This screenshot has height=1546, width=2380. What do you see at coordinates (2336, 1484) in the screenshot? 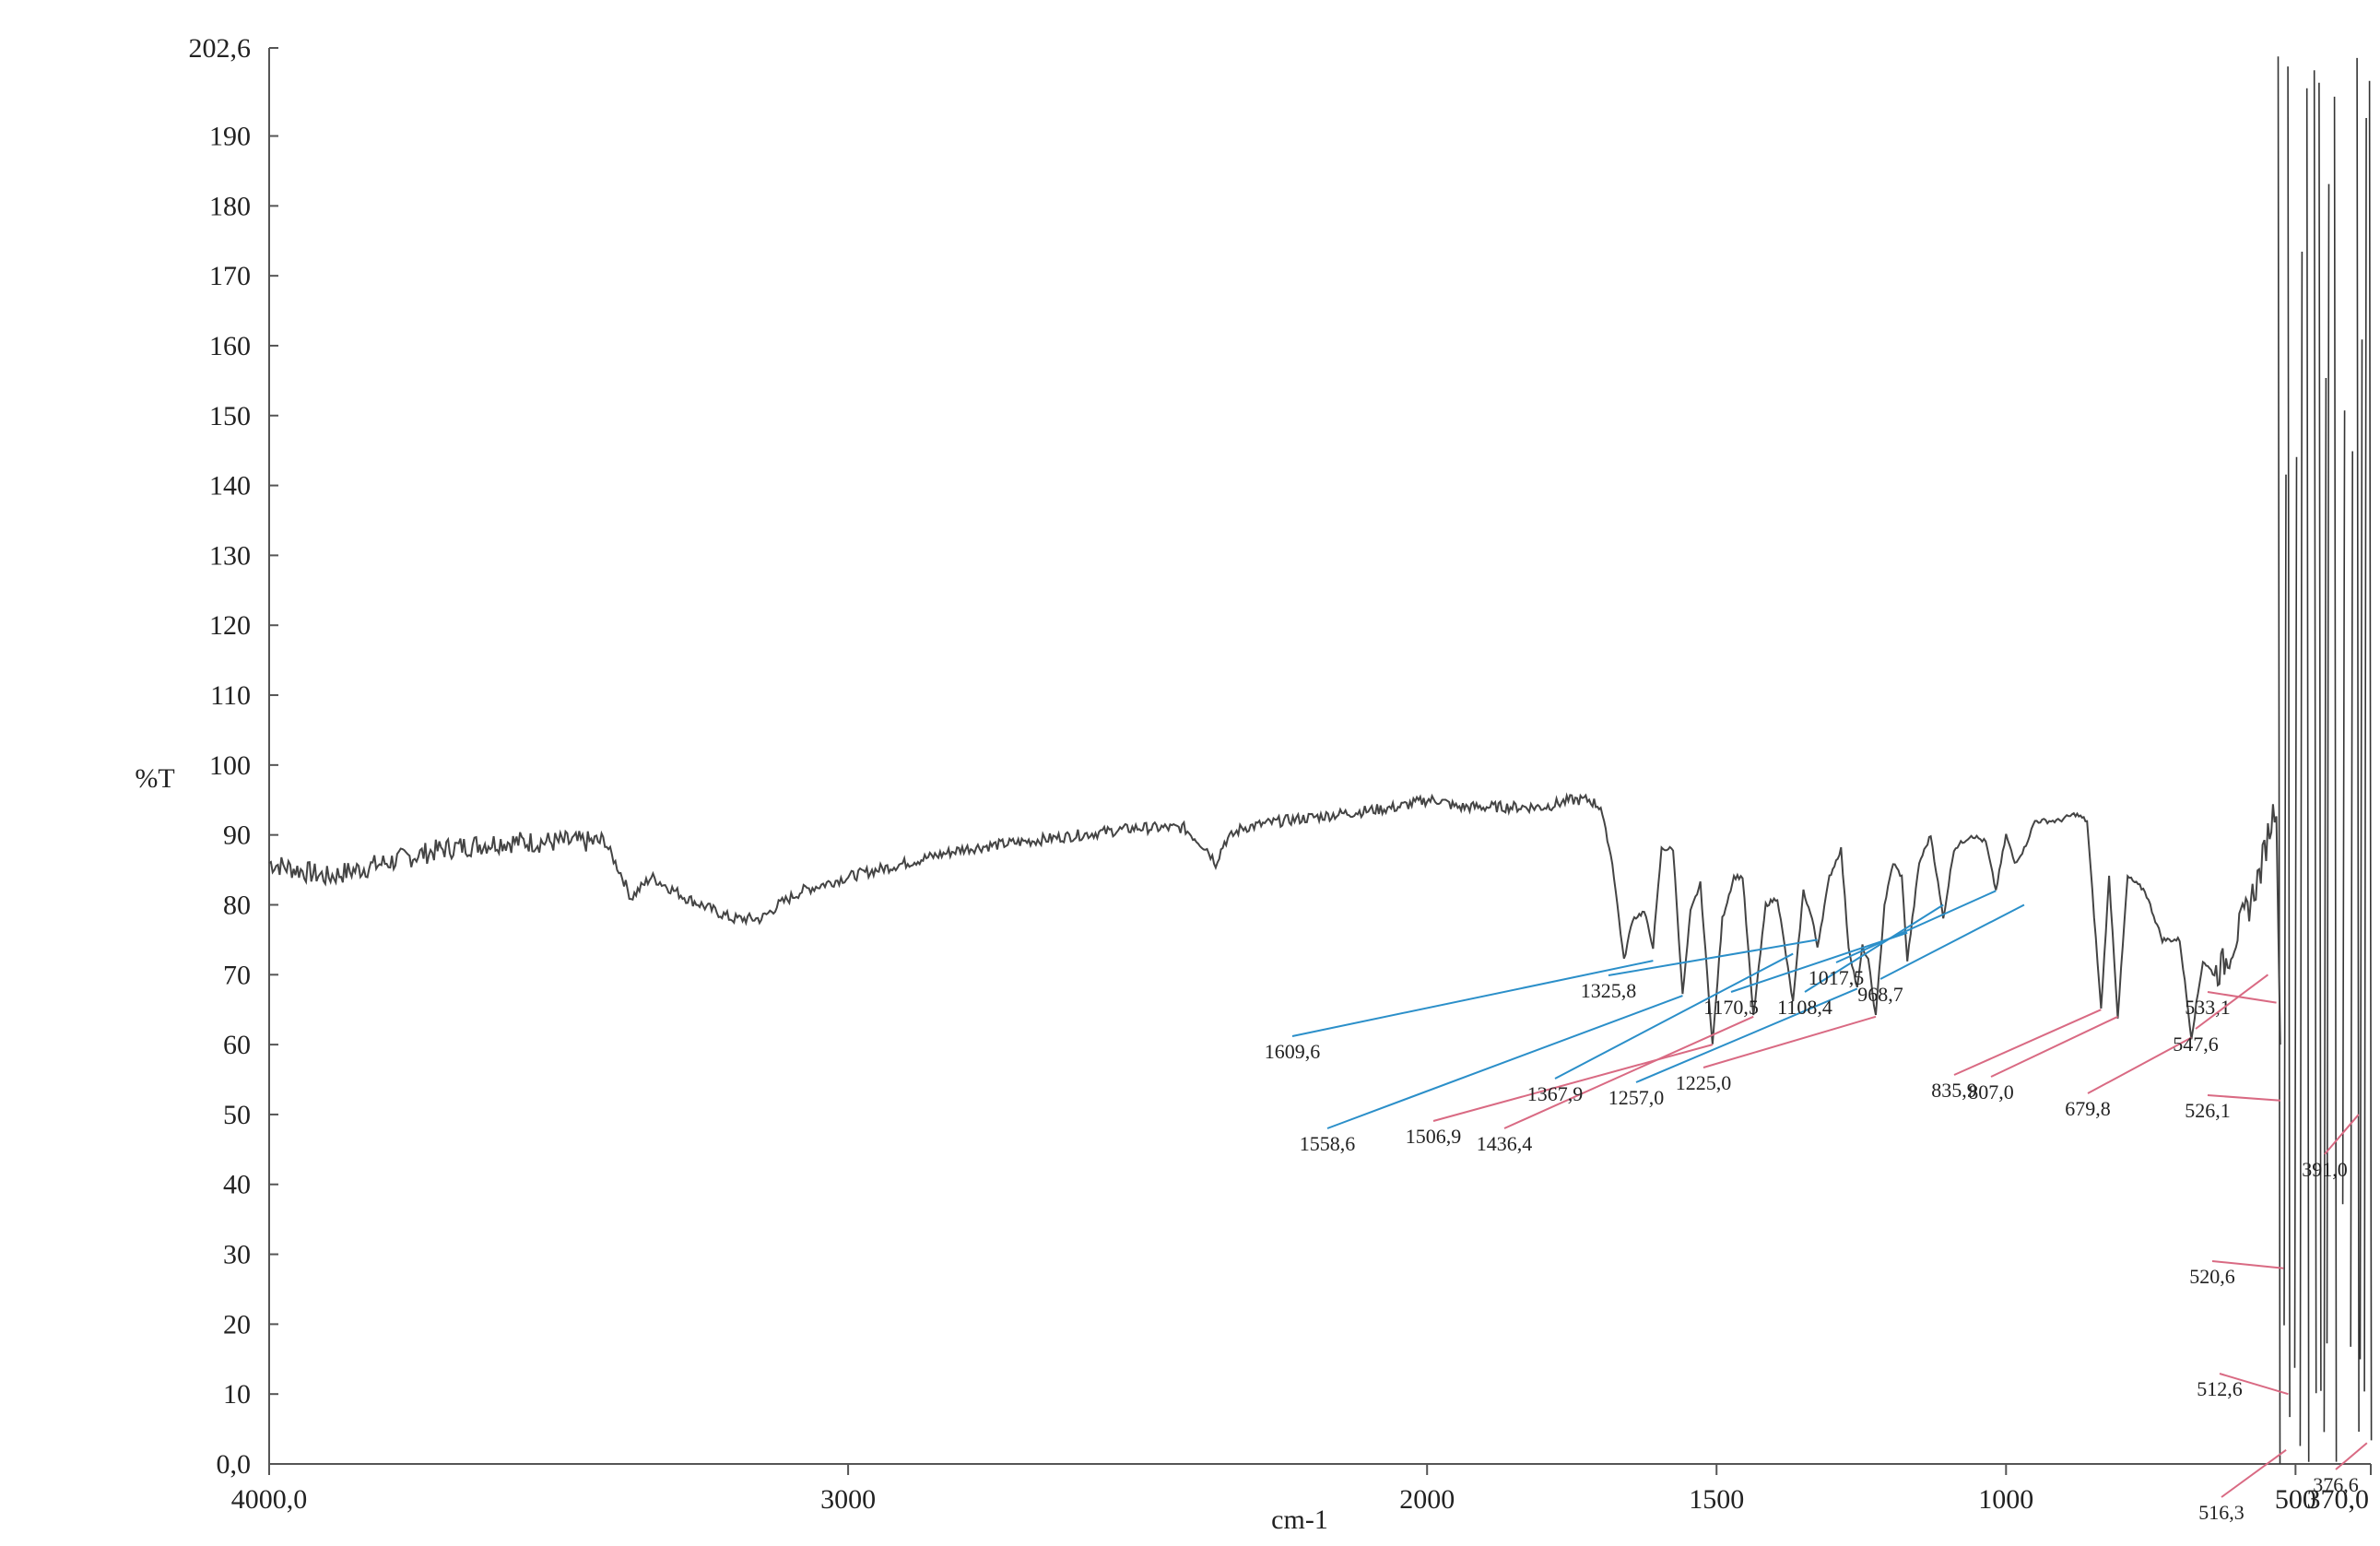
I see `peak-label: 376,6` at bounding box center [2336, 1484].